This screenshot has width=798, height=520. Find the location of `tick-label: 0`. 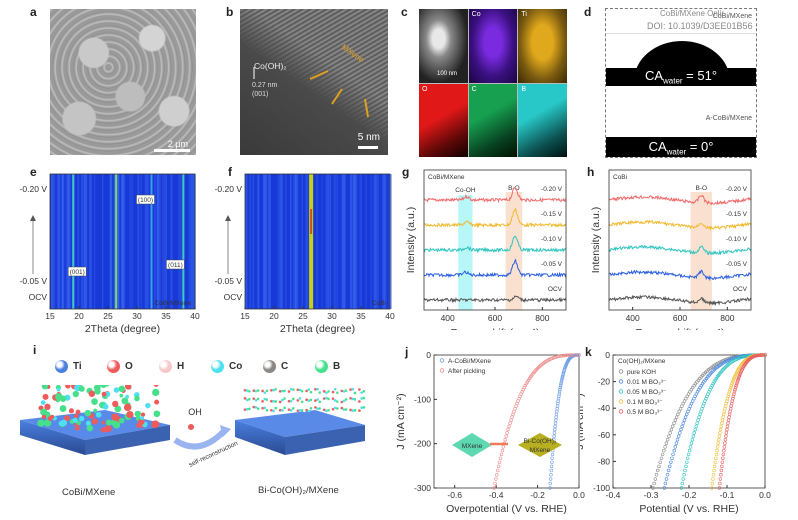

tick-label: 0 is located at coordinates (428, 355).